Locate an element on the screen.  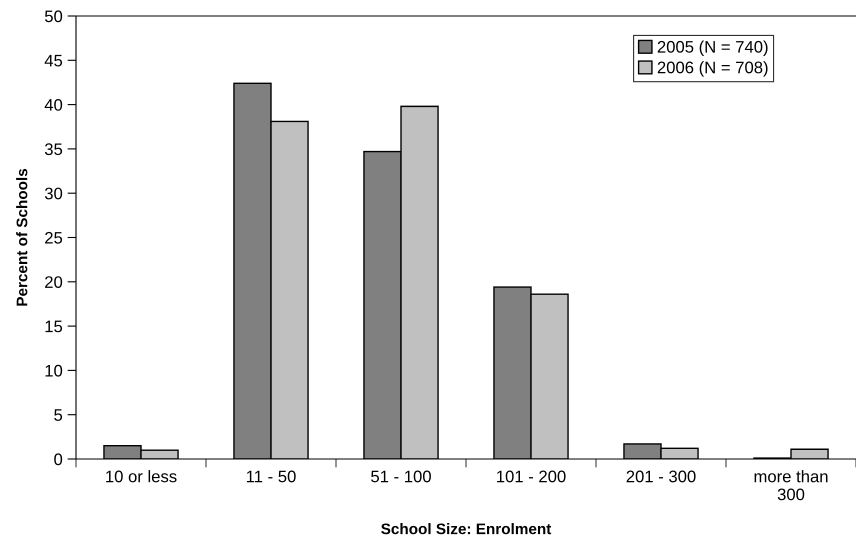
y-tick-label: 35 is located at coordinates (53, 149).